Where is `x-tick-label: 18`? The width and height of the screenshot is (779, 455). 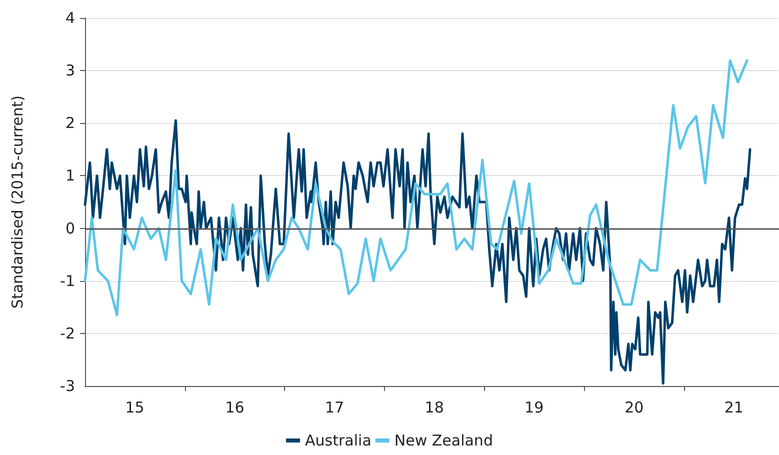
x-tick-label: 18 is located at coordinates (434, 407).